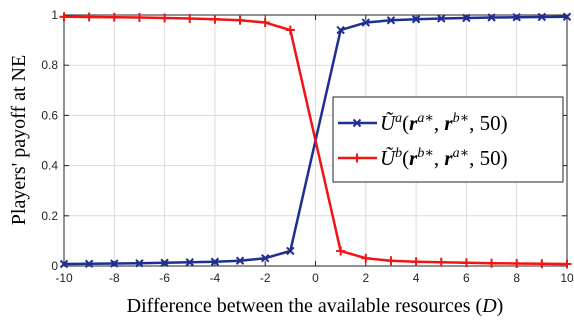 The image size is (574, 323). Describe the element at coordinates (54, 15) in the screenshot. I see `y-tick-label: 1` at that location.